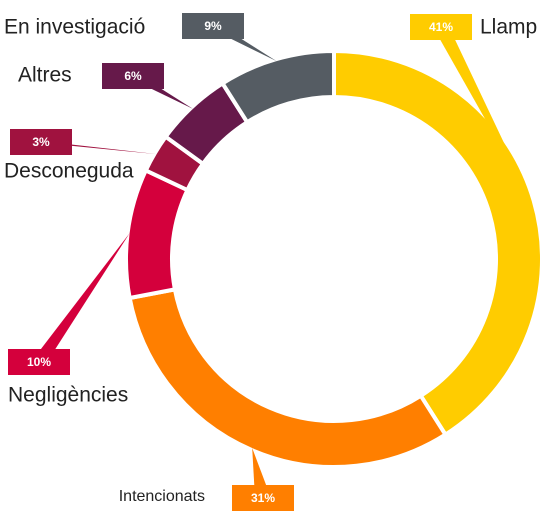 This screenshot has height=511, width=550. I want to click on category-label: Altres, so click(45, 75).